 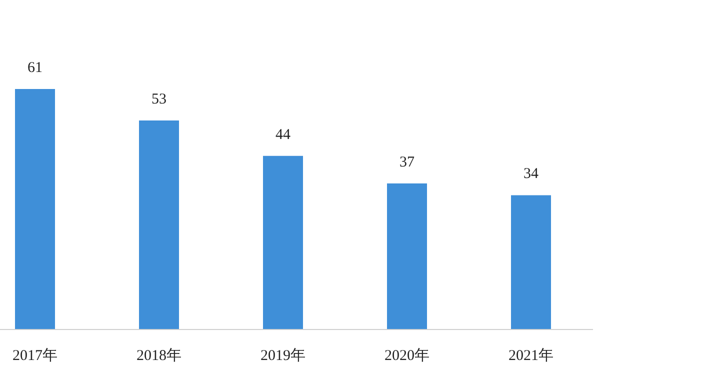 I want to click on x-tick-label: 2019年, so click(x=283, y=355).